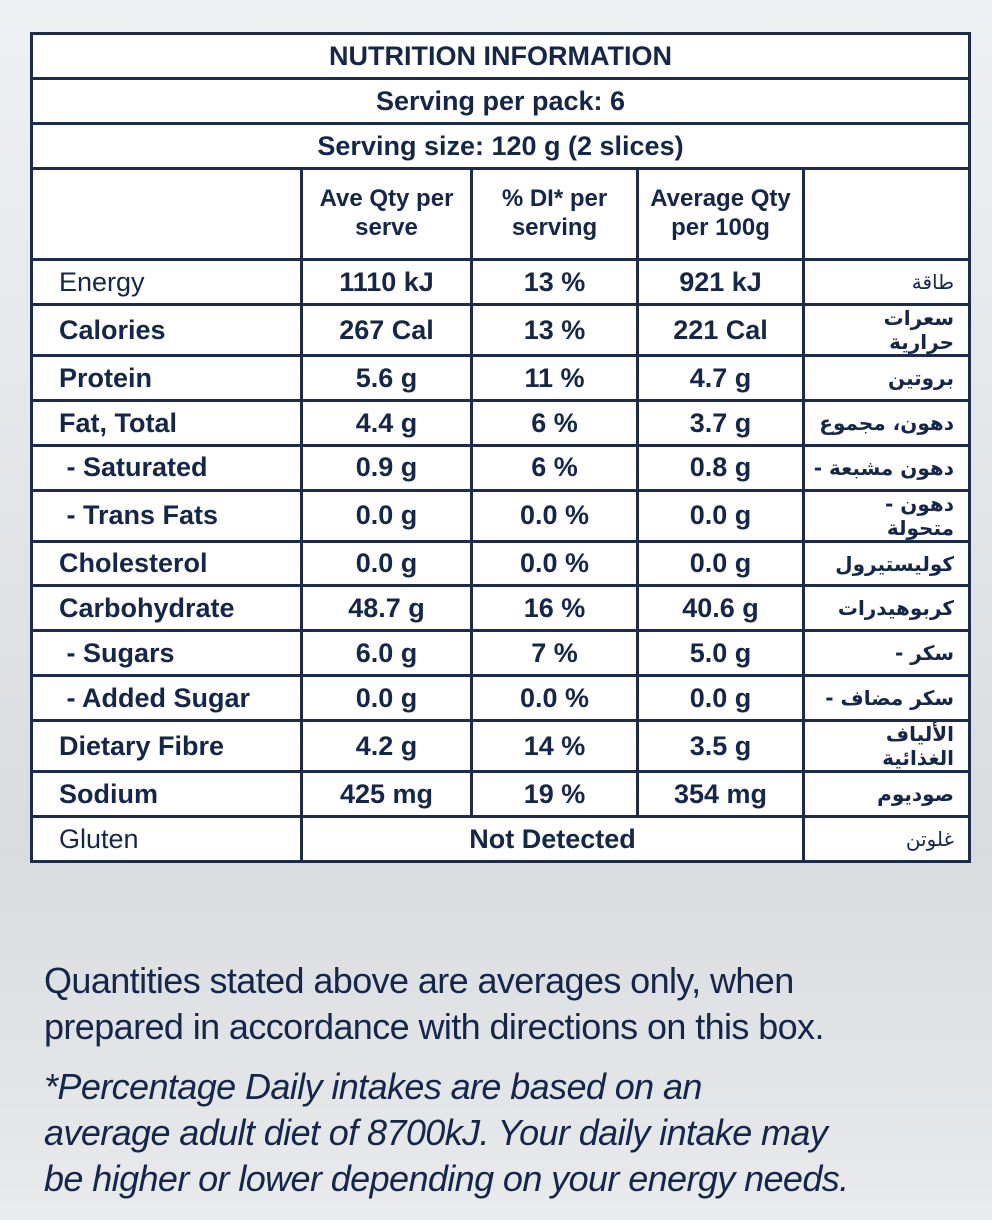  Describe the element at coordinates (166, 563) in the screenshot. I see `nutrient-name: Cholesterol` at that location.